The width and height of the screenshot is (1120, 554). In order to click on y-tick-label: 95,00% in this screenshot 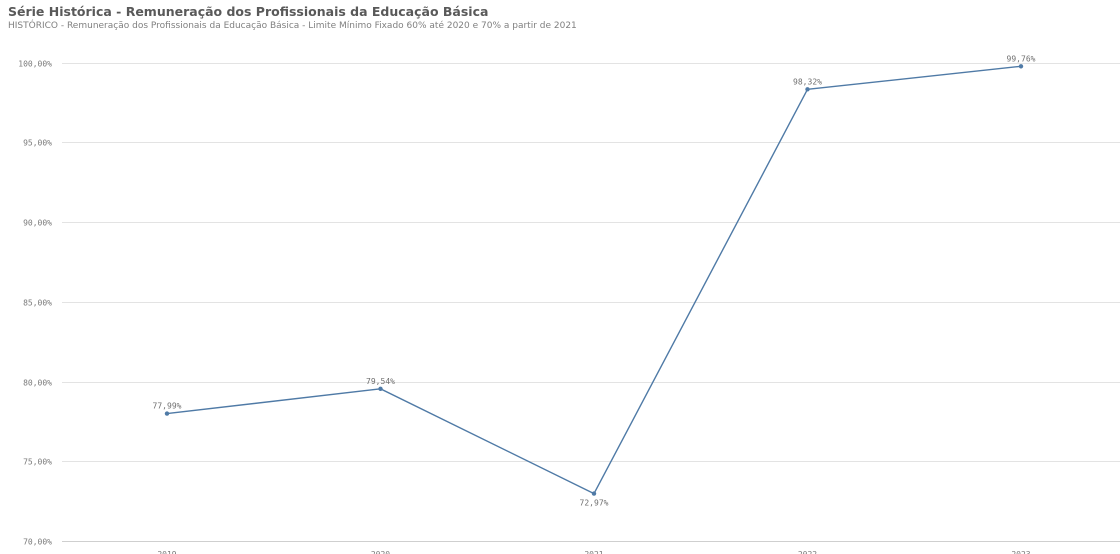, I will do `click(37, 143)`.